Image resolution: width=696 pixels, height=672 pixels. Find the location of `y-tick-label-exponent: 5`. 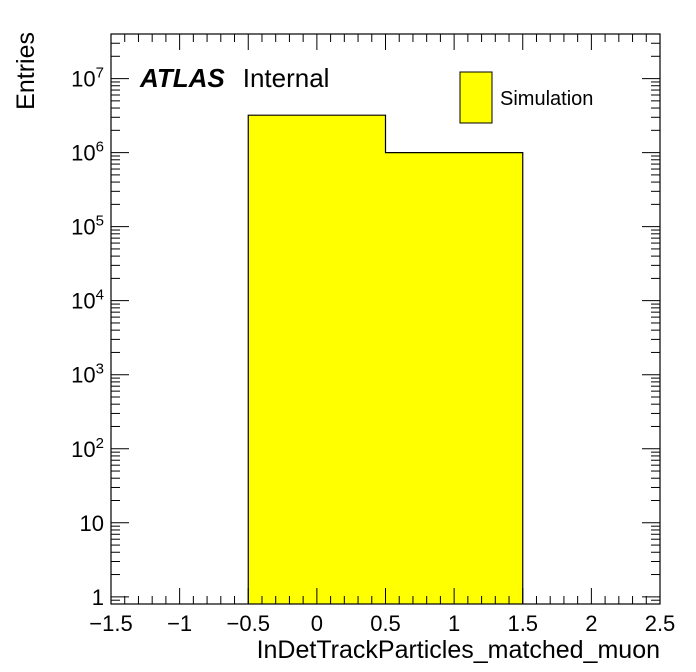

y-tick-label-exponent: 5 is located at coordinates (100, 221).